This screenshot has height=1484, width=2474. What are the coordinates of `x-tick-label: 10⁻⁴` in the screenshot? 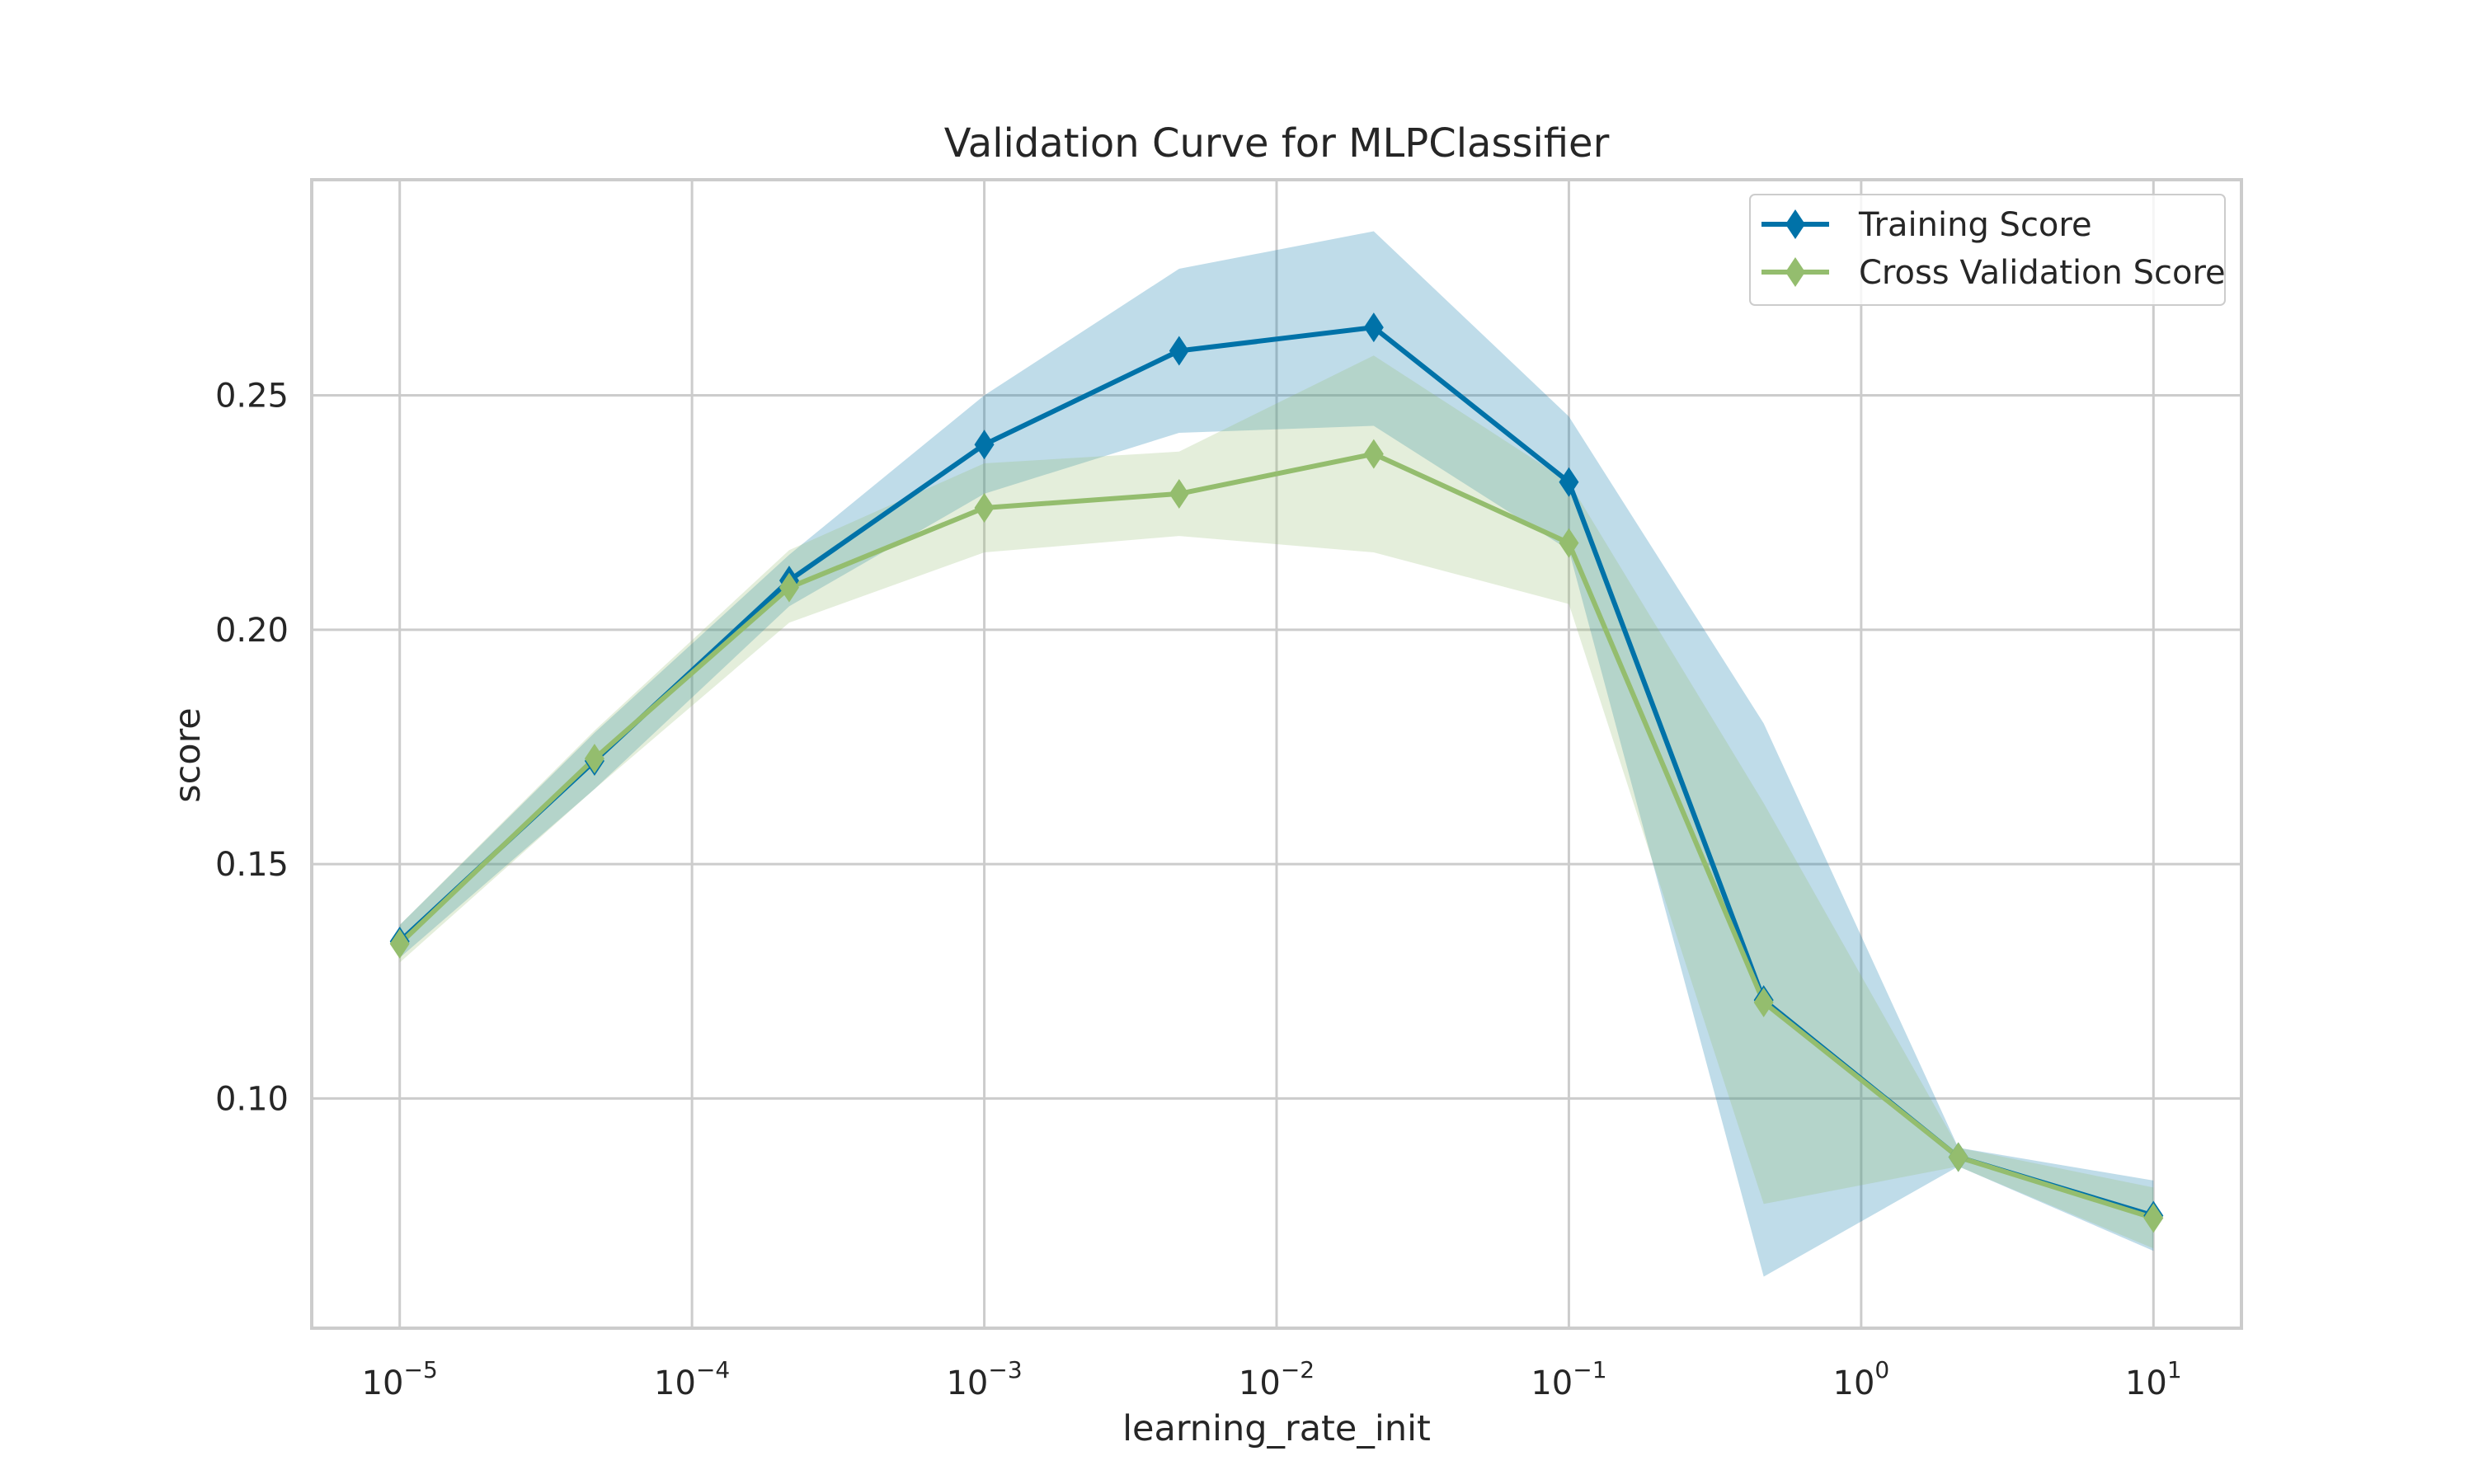 It's located at (692, 1379).